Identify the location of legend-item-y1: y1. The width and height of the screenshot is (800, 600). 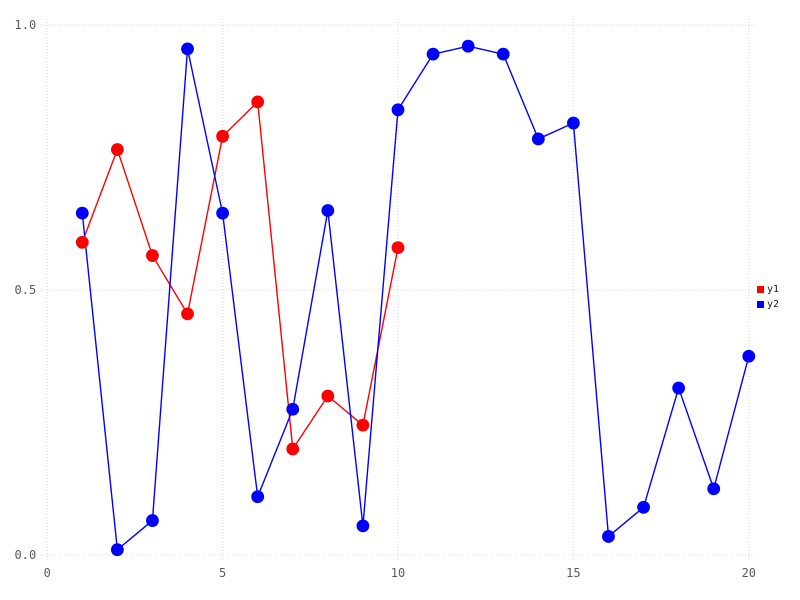
(768, 289).